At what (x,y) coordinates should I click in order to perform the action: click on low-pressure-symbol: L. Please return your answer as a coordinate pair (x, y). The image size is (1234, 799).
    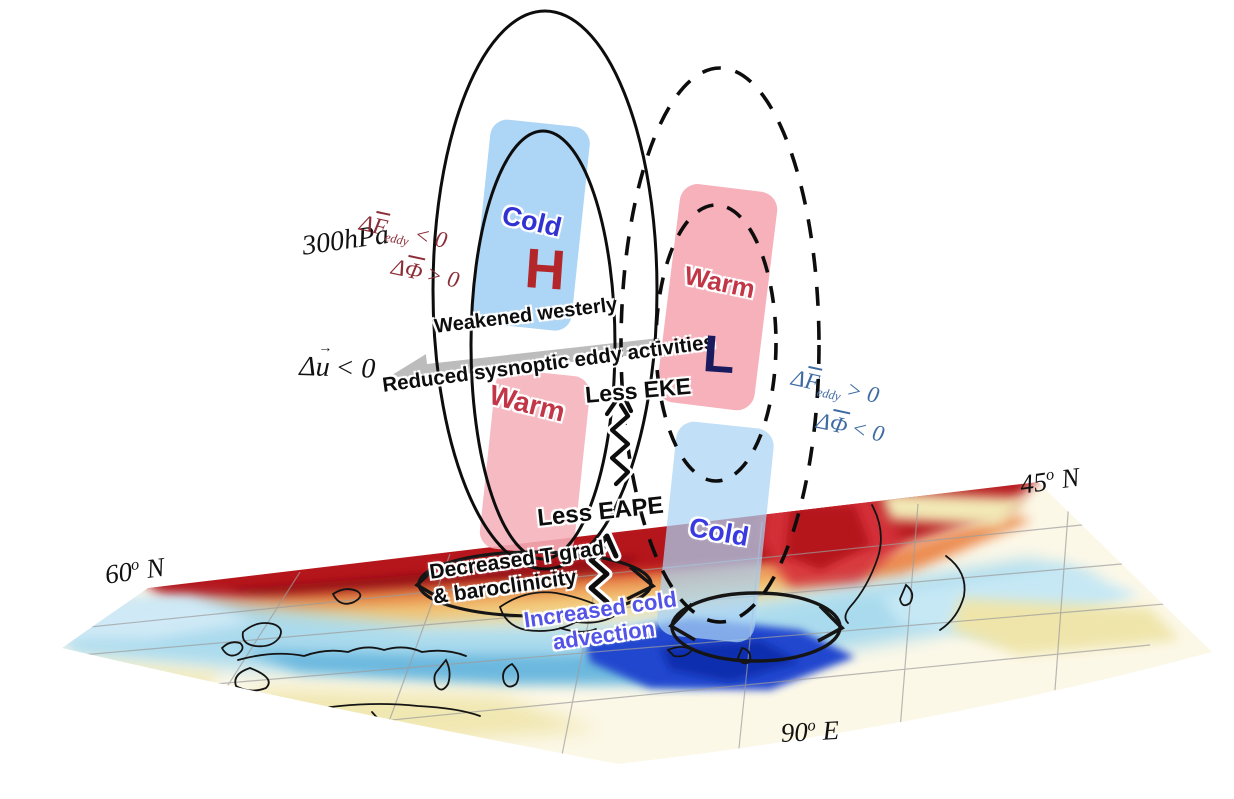
    Looking at the image, I should click on (719, 355).